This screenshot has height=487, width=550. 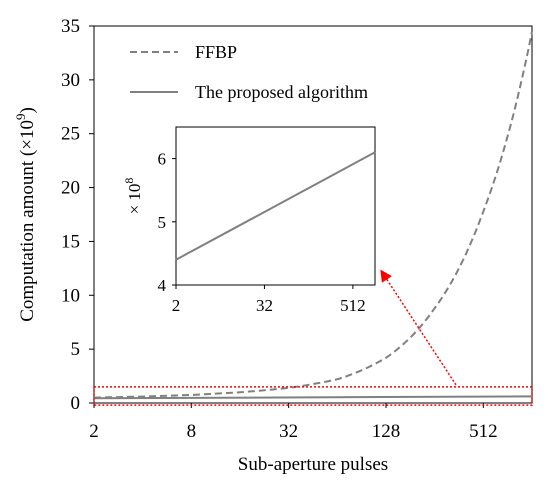 I want to click on y-tick-label: 15, so click(x=70, y=241).